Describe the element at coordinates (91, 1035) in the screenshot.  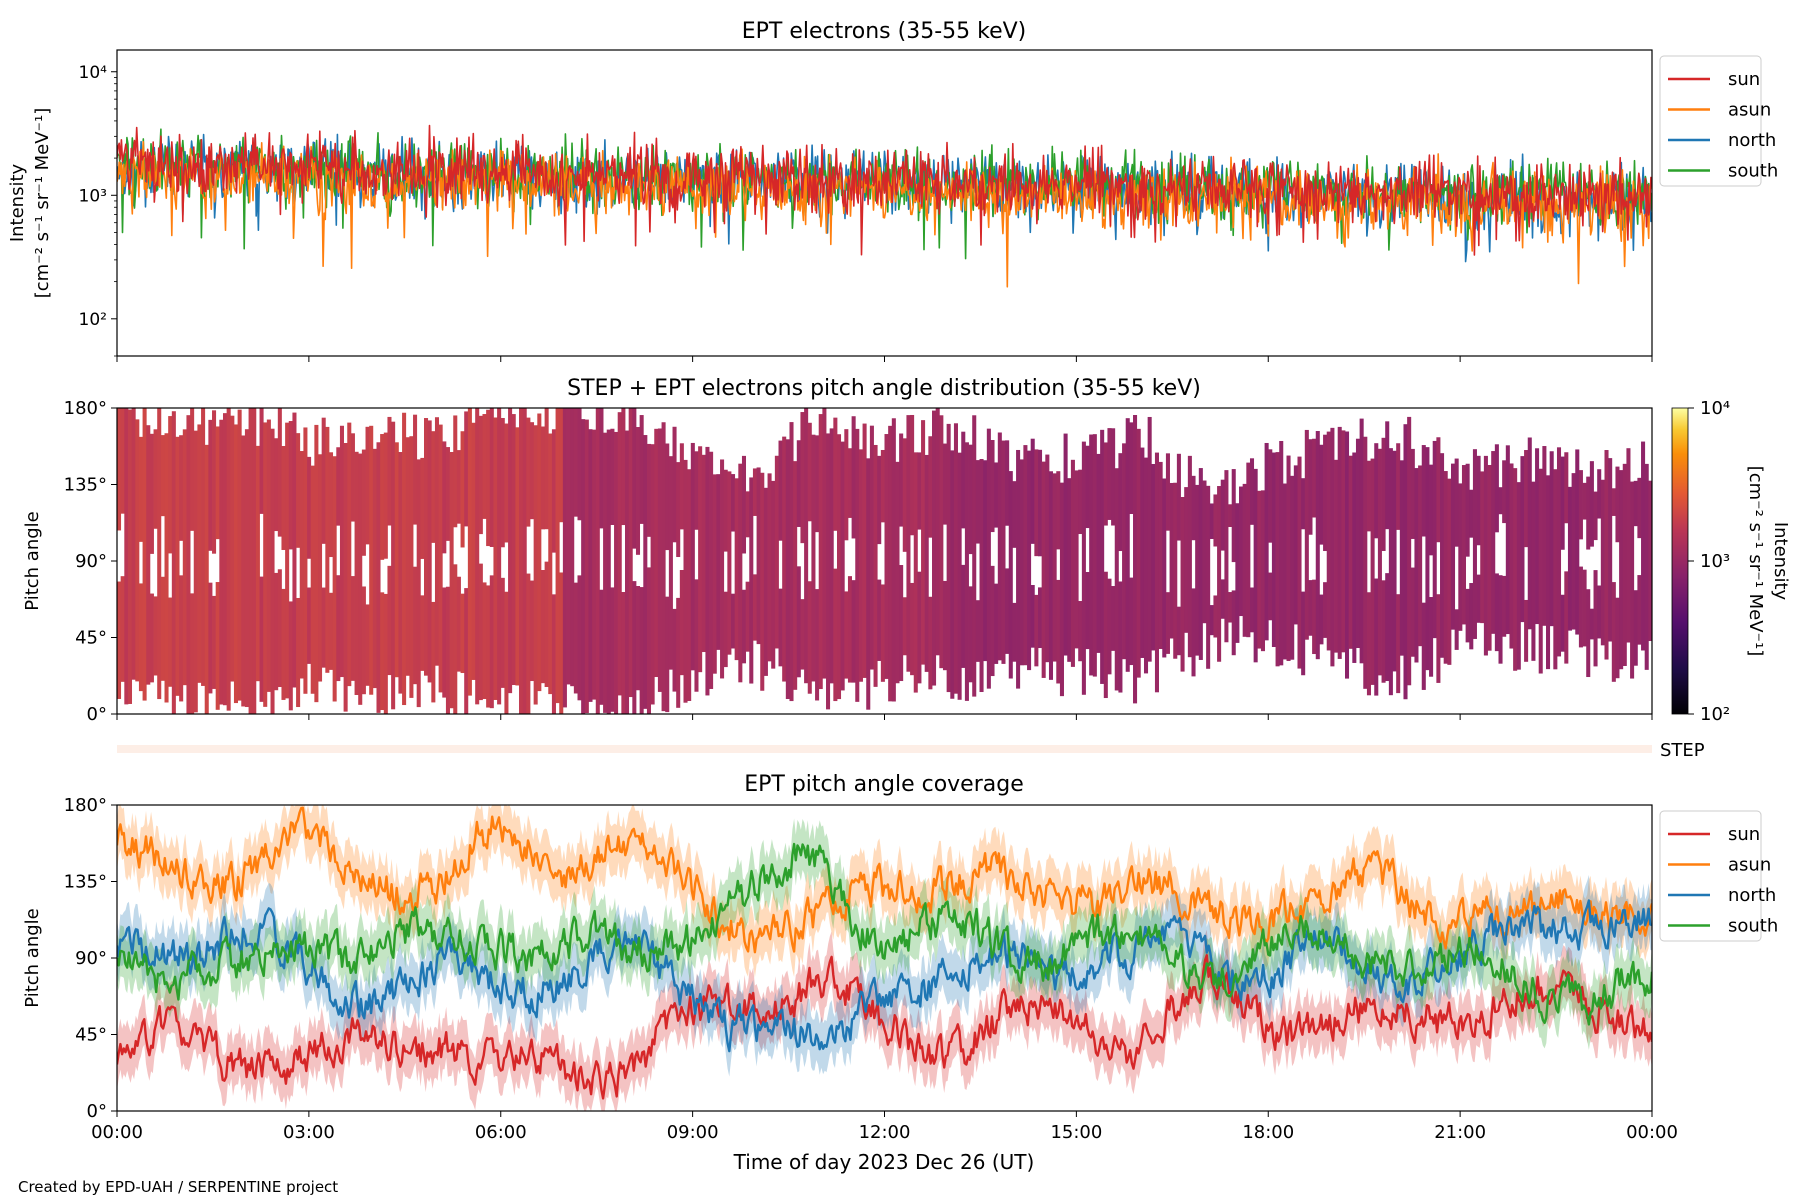
I see `y-tick-label: 45°` at that location.